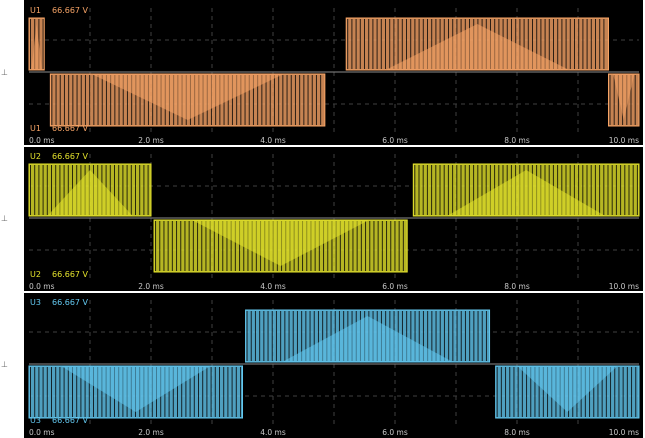 Image resolution: width=645 pixels, height=438 pixels. I want to click on channel-label-bottom: U3, so click(35, 420).